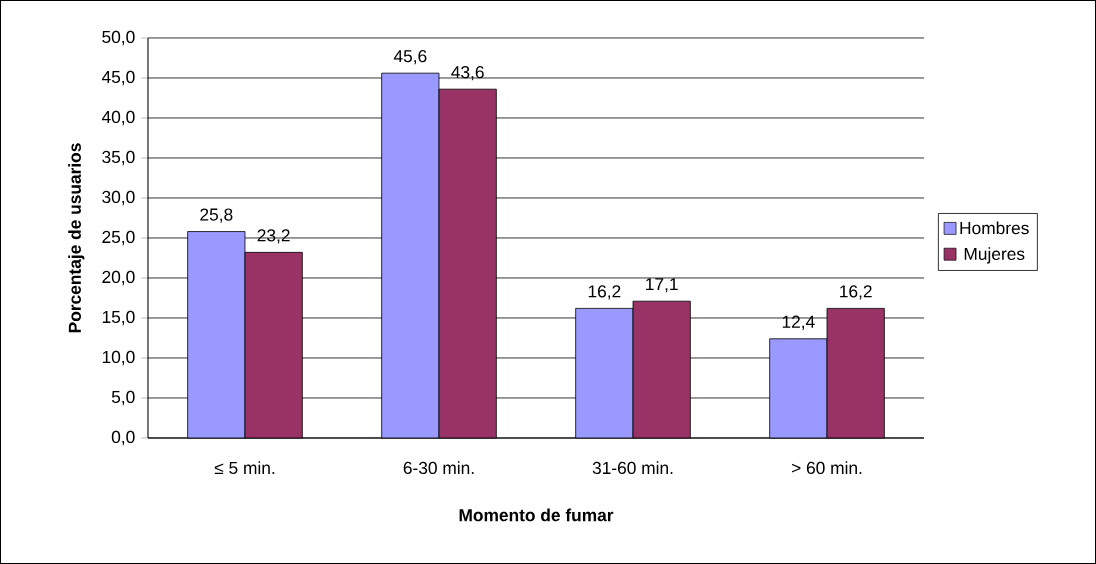  Describe the element at coordinates (273, 236) in the screenshot. I see `data-label: 23,2` at that location.